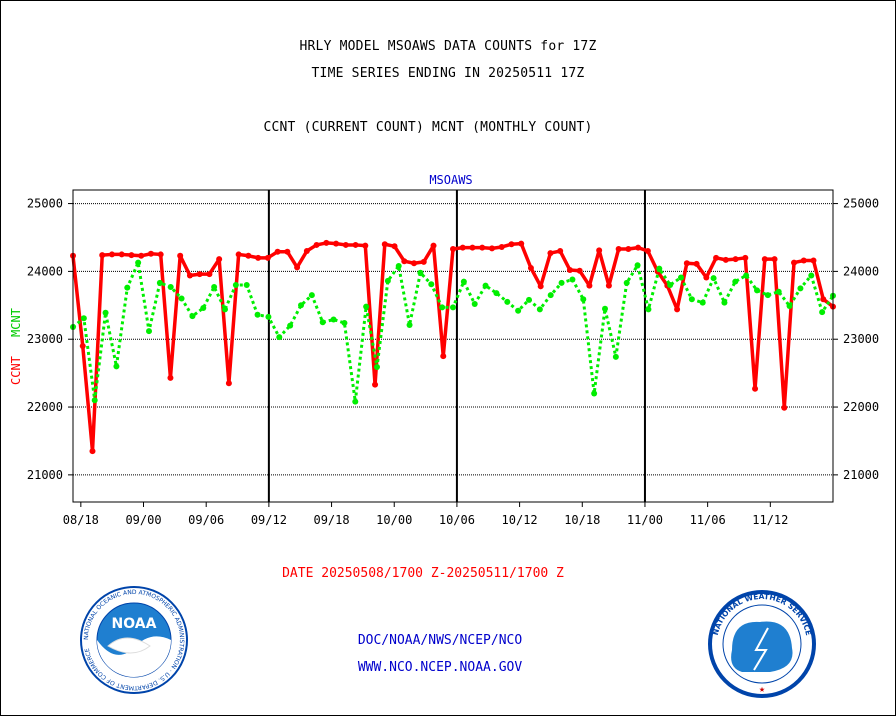 This screenshot has height=716, width=896. Describe the element at coordinates (440, 667) in the screenshot. I see `website-link: WWW.NCO.NCEP.NOAA.GOV` at that location.